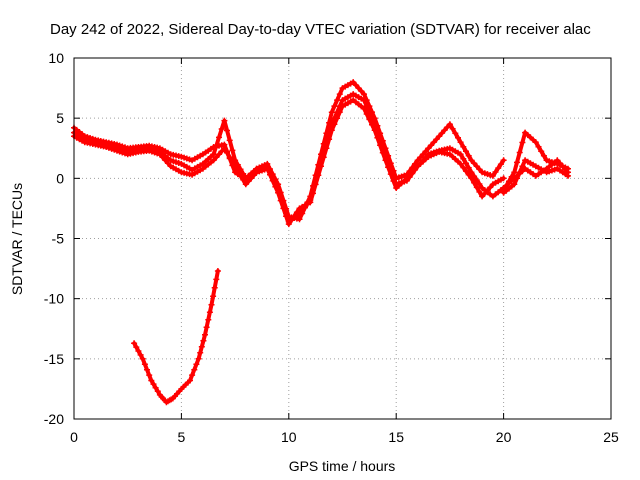 Image resolution: width=640 pixels, height=480 pixels. What do you see at coordinates (54, 299) in the screenshot?
I see `y-tick-label: -10` at bounding box center [54, 299].